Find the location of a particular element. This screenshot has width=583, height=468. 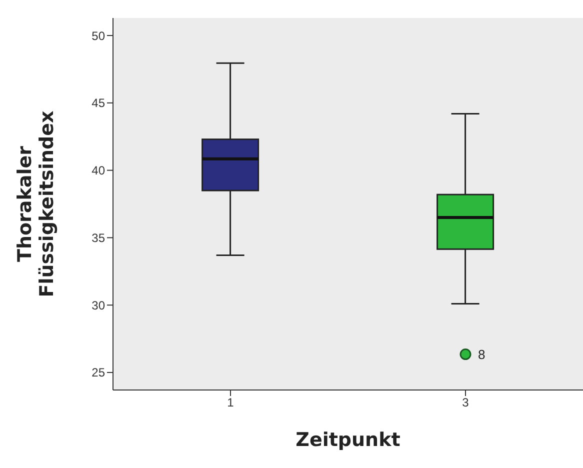

x-tick-label: 1 is located at coordinates (230, 403).